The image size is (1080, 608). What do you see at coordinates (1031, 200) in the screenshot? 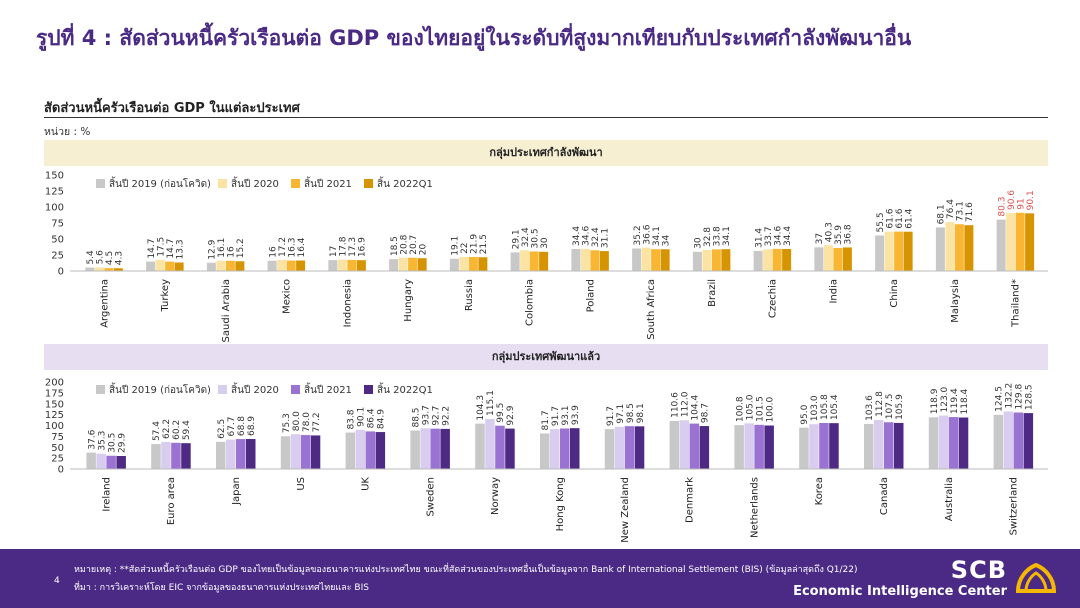
I see `data-label: 90.1` at bounding box center [1031, 200].